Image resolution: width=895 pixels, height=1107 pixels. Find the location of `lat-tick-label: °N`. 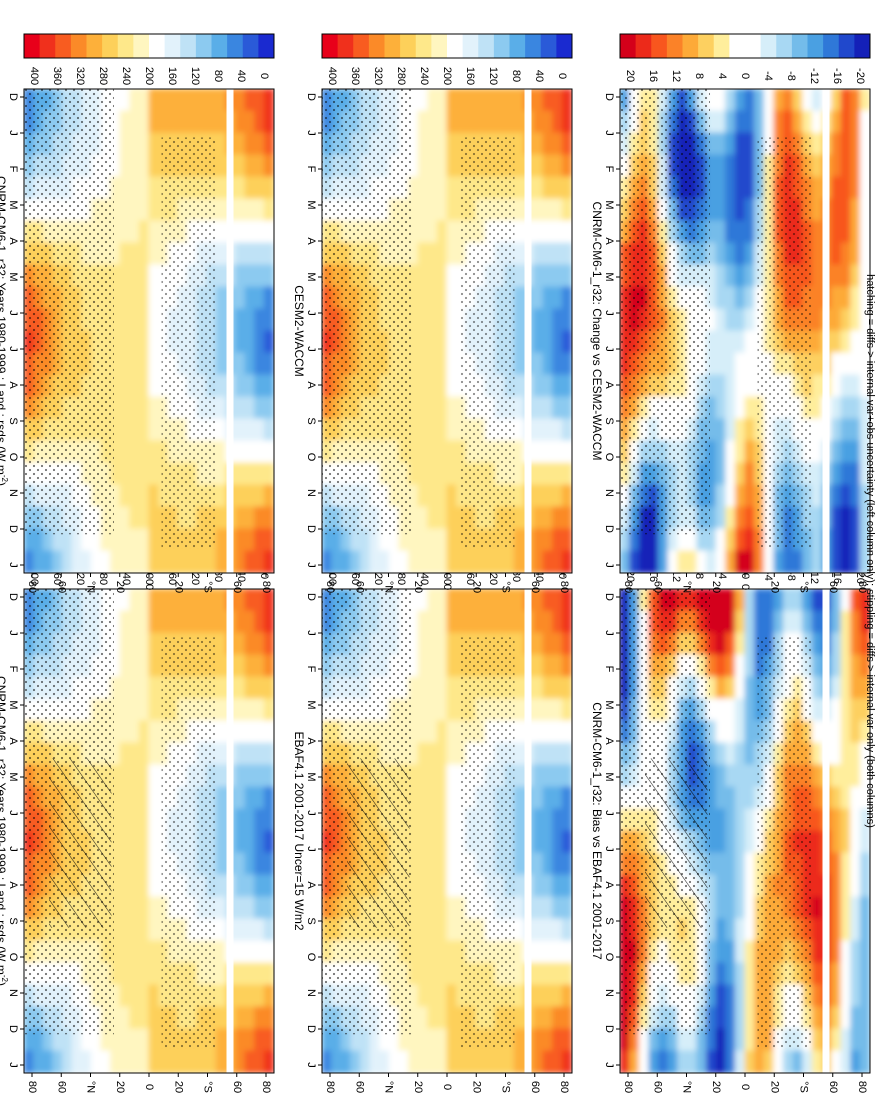

lat-tick-label: °N is located at coordinates (91, 587).